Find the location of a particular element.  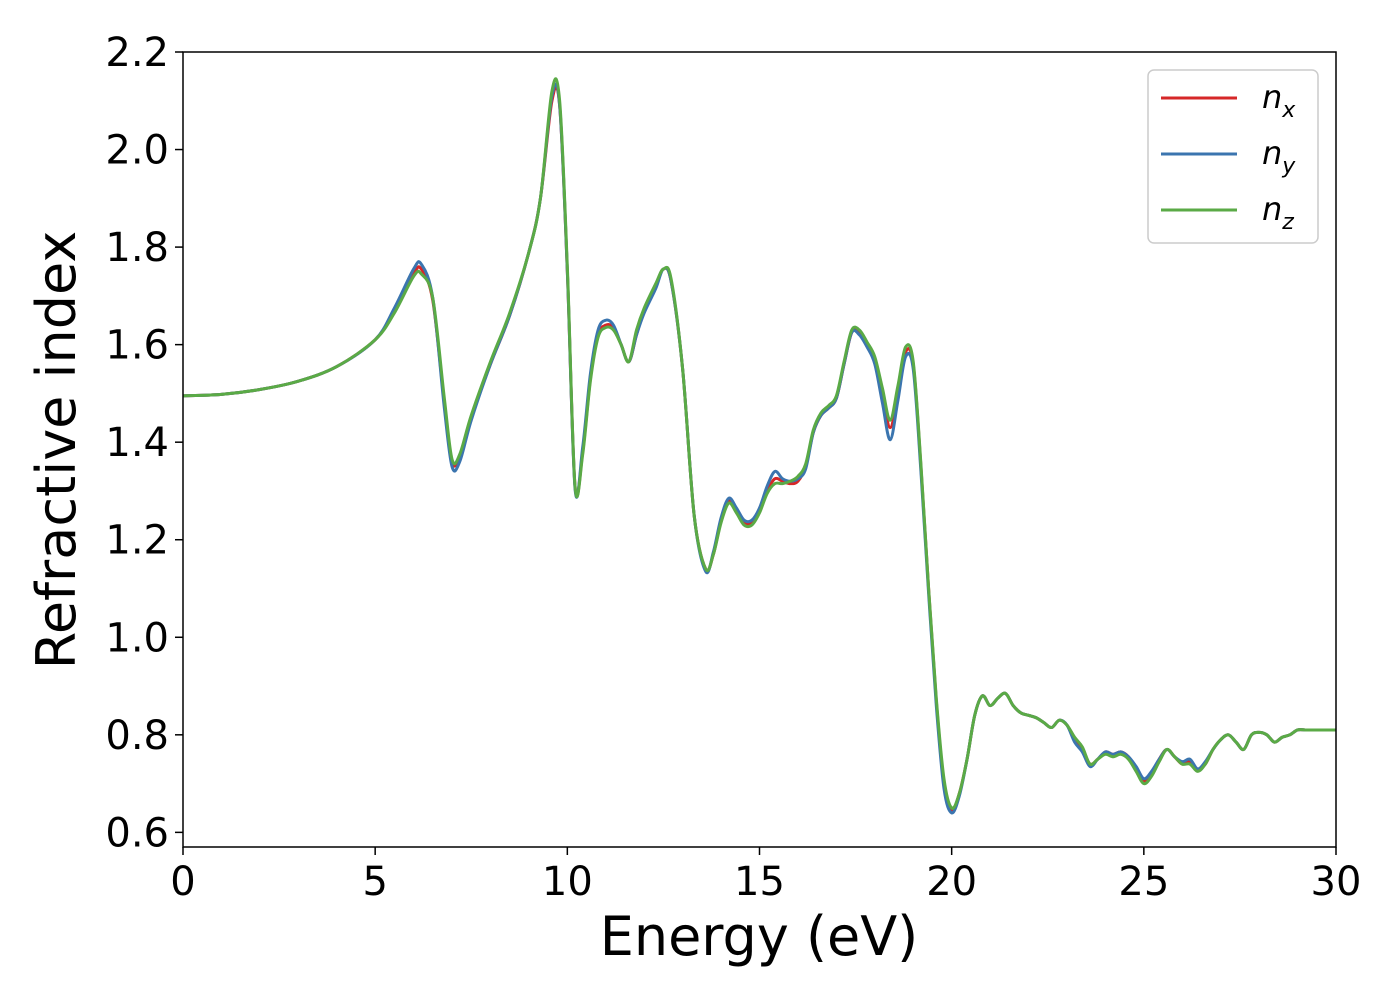

x-axis-title: Energy (eV) is located at coordinates (759, 936).